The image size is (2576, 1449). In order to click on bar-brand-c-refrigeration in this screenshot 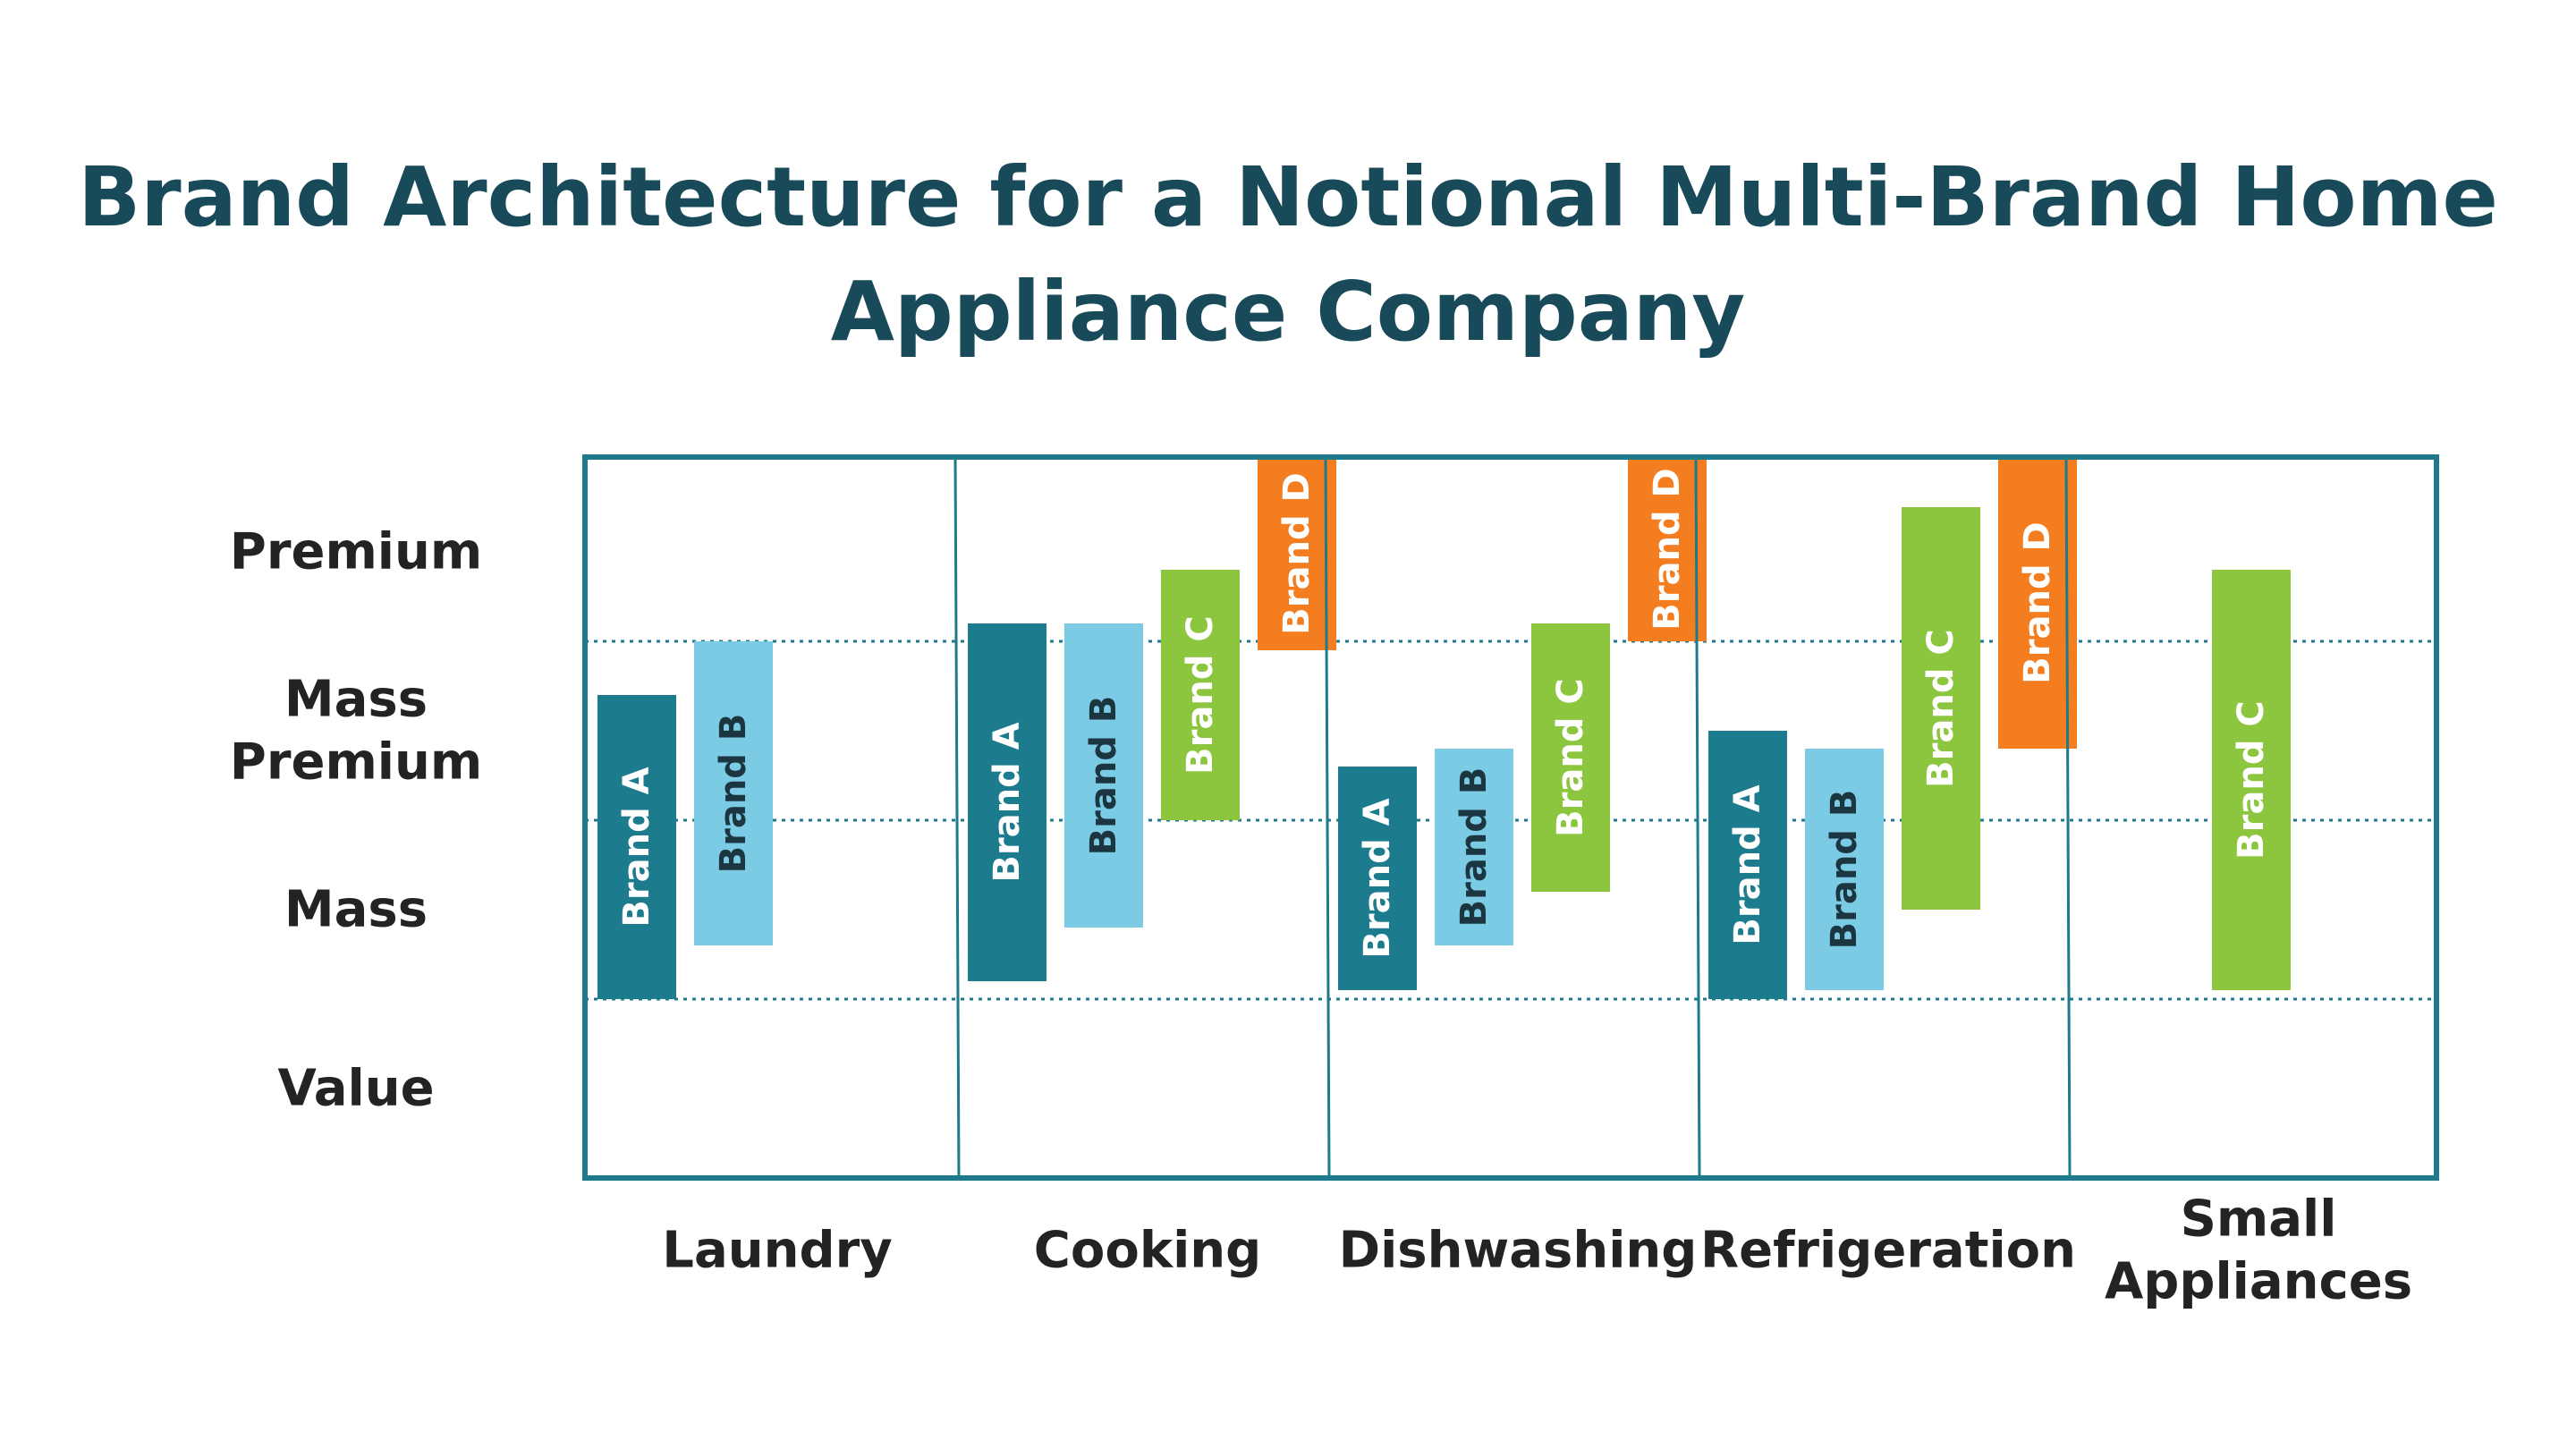, I will do `click(1941, 708)`.